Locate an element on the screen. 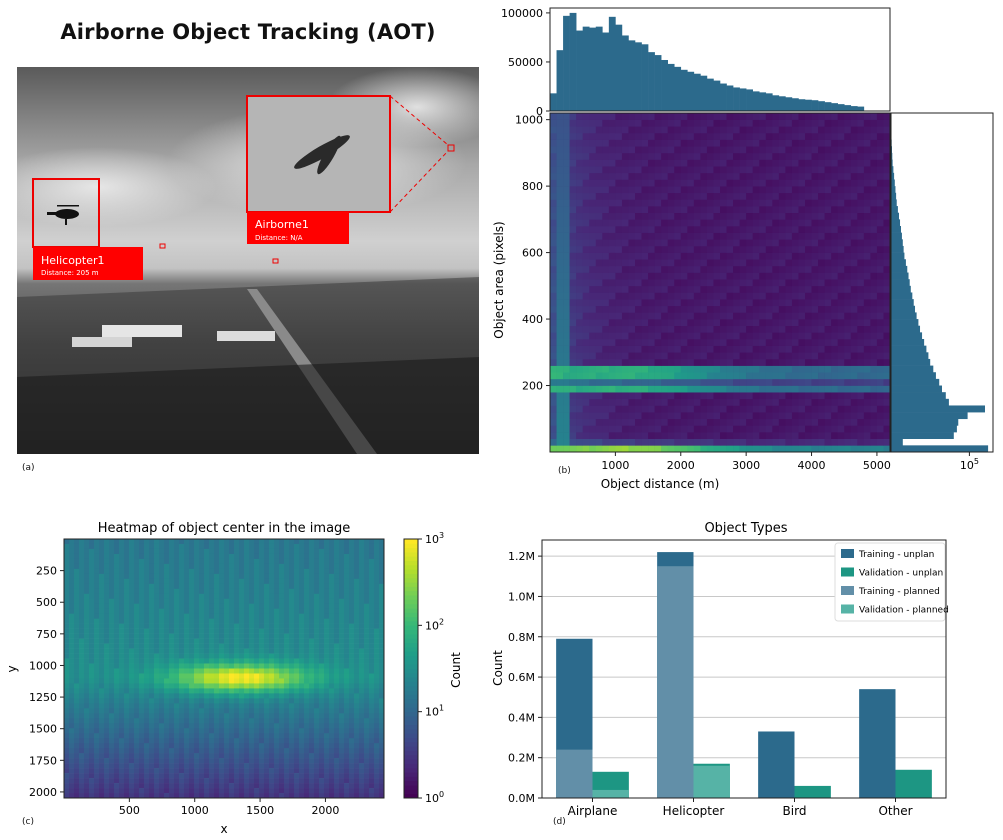 The width and height of the screenshot is (1003, 840). top-histogram-bar is located at coordinates (861, 108).